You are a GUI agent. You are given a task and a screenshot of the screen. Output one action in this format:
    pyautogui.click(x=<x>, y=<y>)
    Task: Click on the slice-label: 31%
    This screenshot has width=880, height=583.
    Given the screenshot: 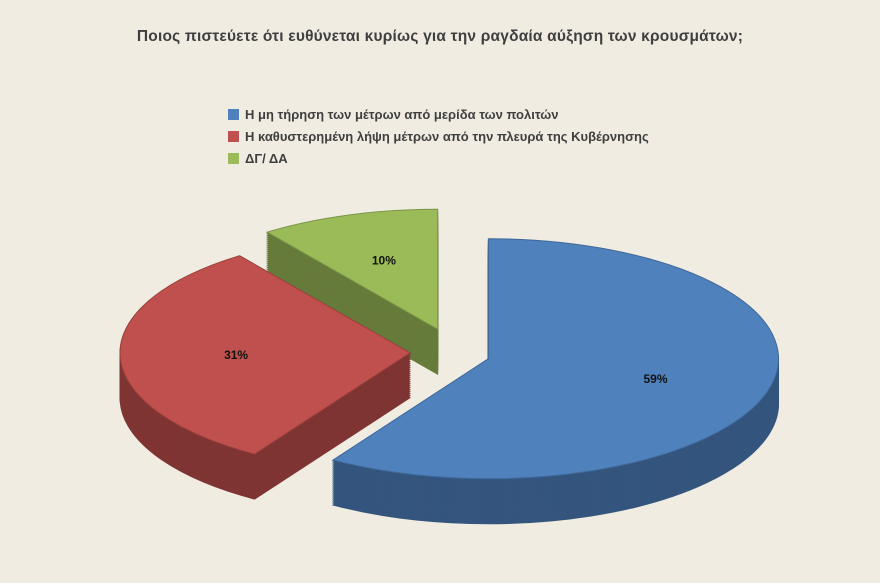 What is the action you would take?
    pyautogui.click(x=236, y=355)
    